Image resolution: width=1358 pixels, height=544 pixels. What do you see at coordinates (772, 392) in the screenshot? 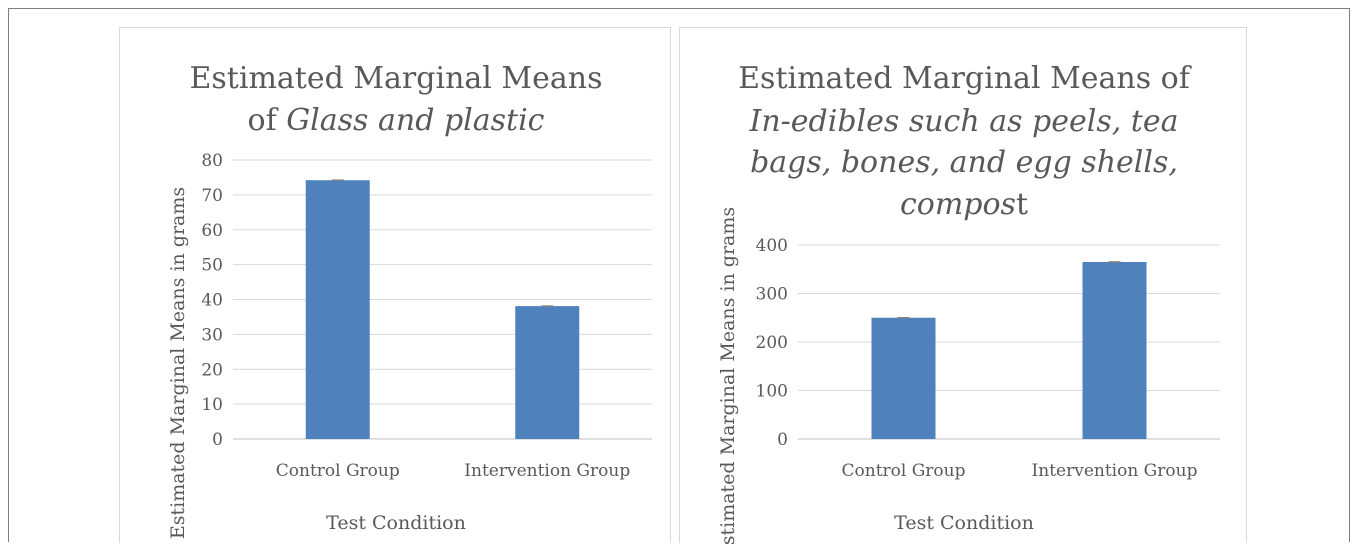
I see `y-tick-label: 100` at bounding box center [772, 392].